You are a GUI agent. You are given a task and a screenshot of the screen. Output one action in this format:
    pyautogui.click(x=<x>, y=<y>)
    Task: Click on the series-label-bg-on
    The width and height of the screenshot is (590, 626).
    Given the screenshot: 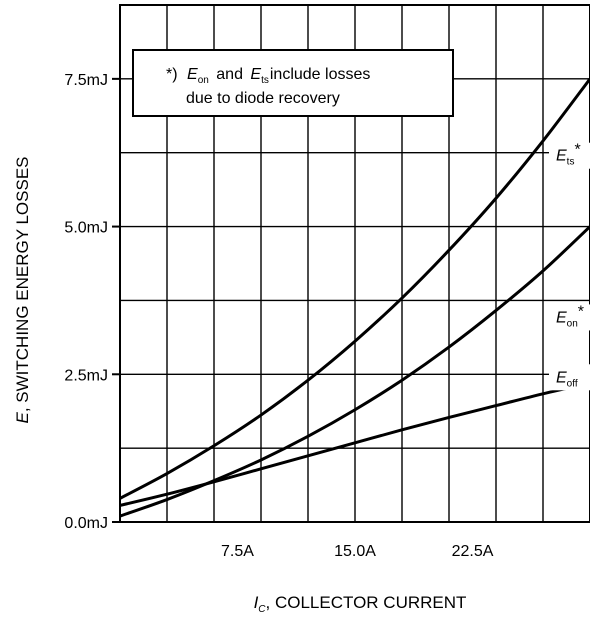 What is the action you would take?
    pyautogui.click(x=569, y=317)
    